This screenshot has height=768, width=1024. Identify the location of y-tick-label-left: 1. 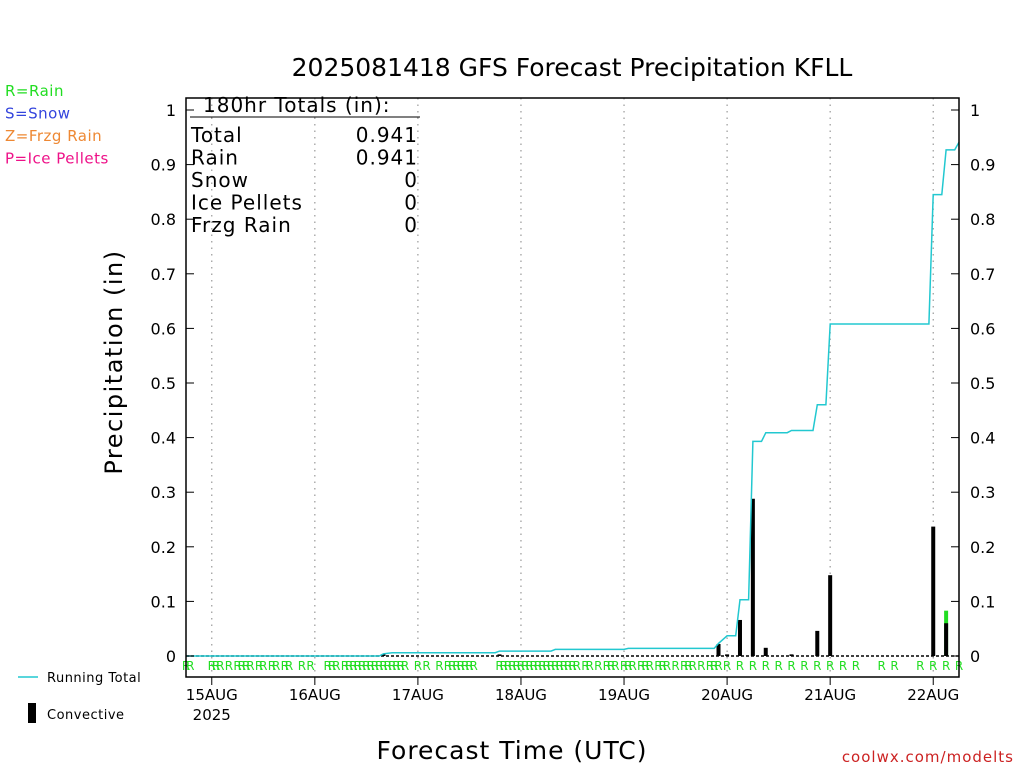
(171, 110).